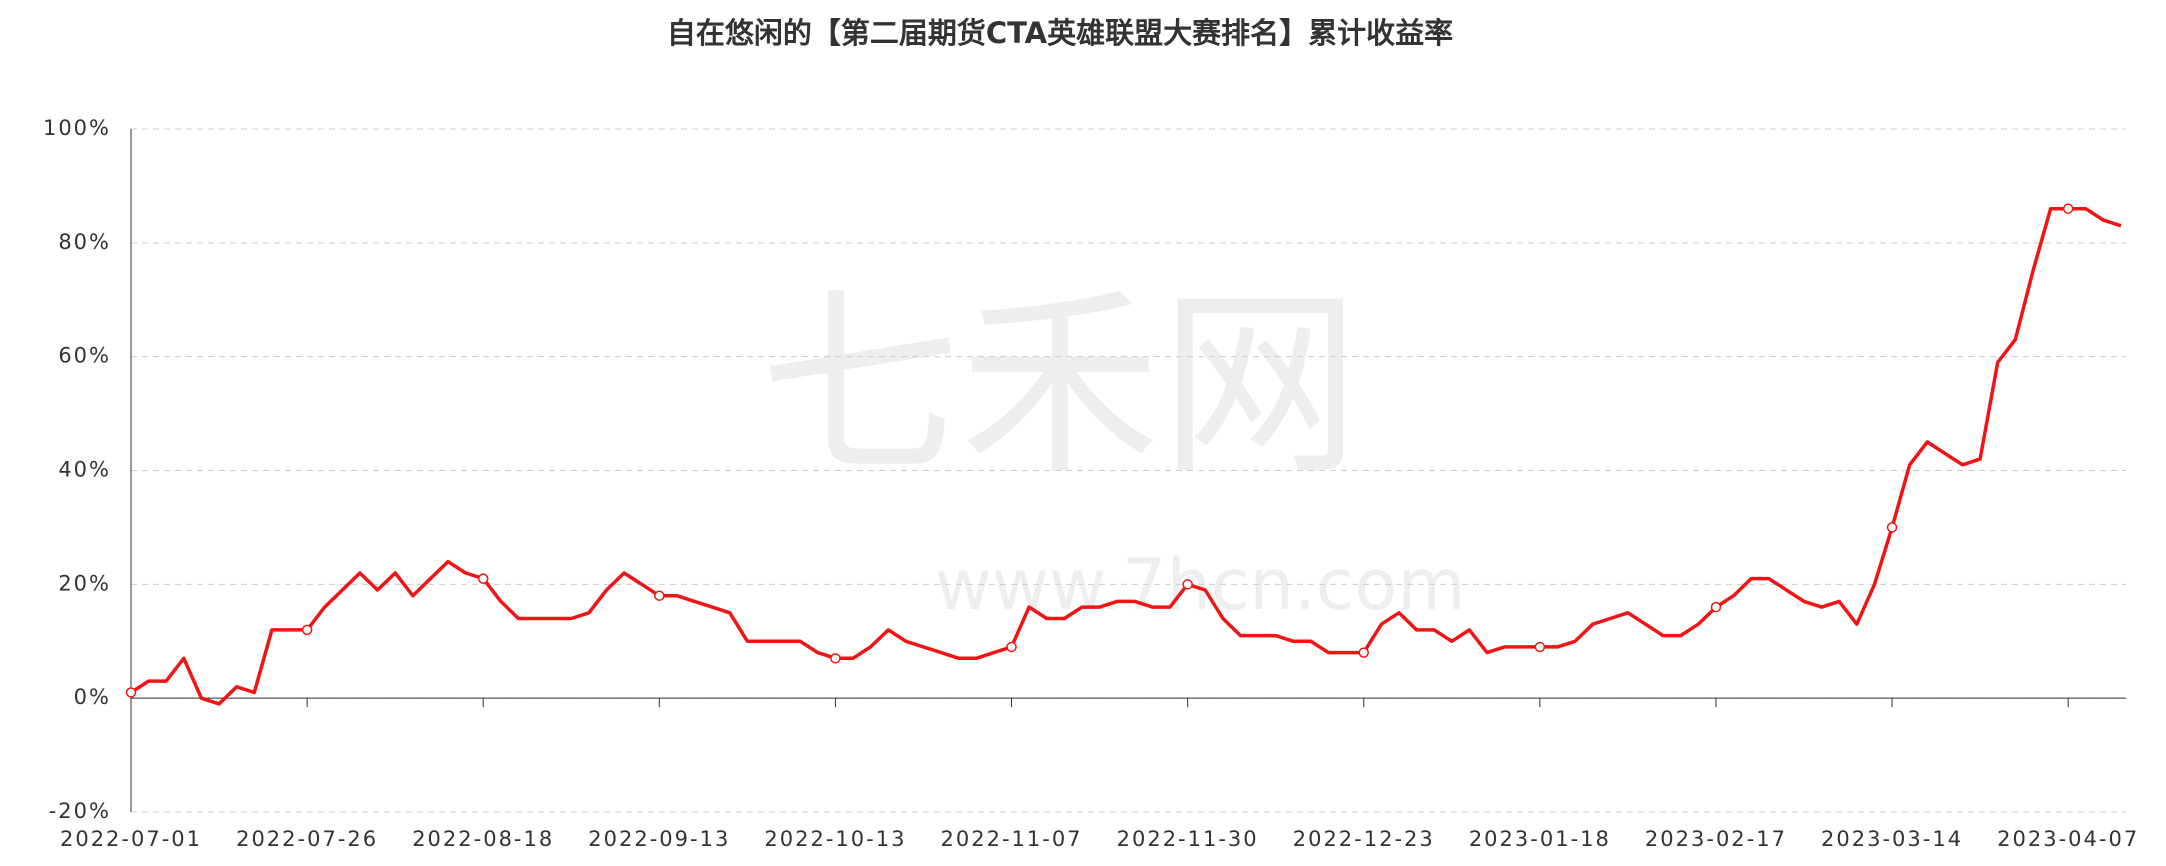 Image resolution: width=2166 pixels, height=866 pixels. I want to click on watermark: 七禾网, so click(1060, 386).